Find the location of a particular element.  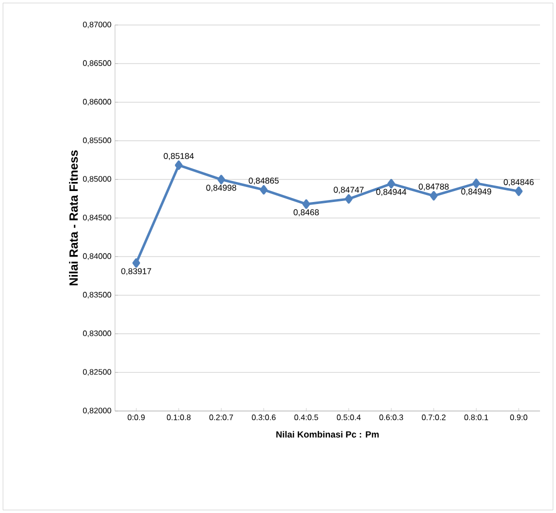

x-axis-title: Nilai Kombinasi Pc : Pm is located at coordinates (327, 434).